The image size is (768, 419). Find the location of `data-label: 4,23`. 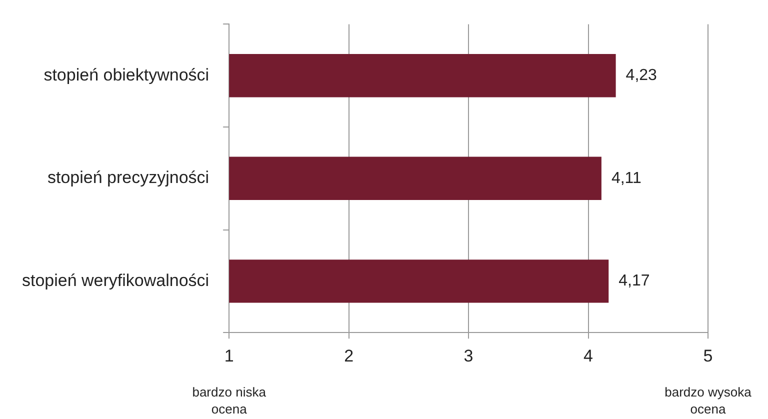

data-label: 4,23 is located at coordinates (642, 75).